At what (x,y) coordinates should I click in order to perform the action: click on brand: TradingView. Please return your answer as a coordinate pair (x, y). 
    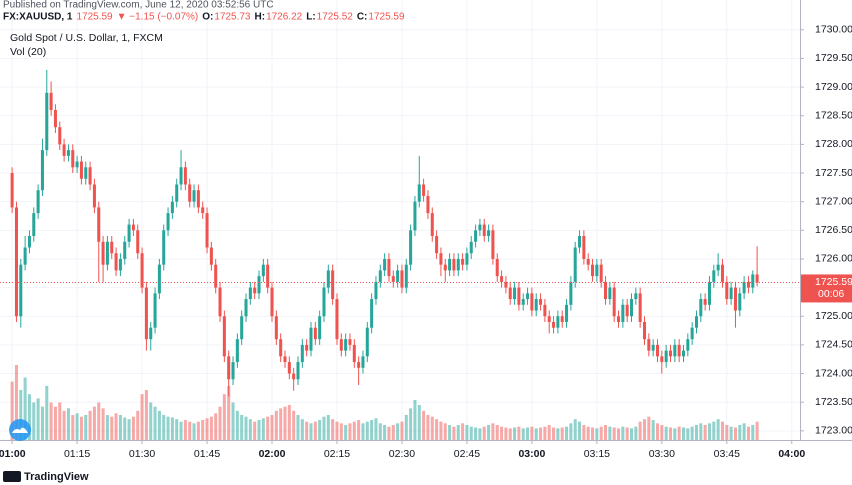
    Looking at the image, I should click on (46, 477).